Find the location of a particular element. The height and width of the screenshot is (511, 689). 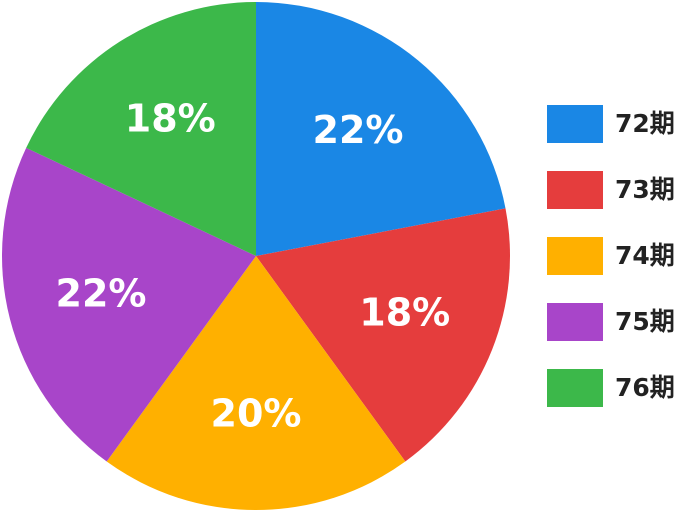

legend-label: 74期 is located at coordinates (645, 255).